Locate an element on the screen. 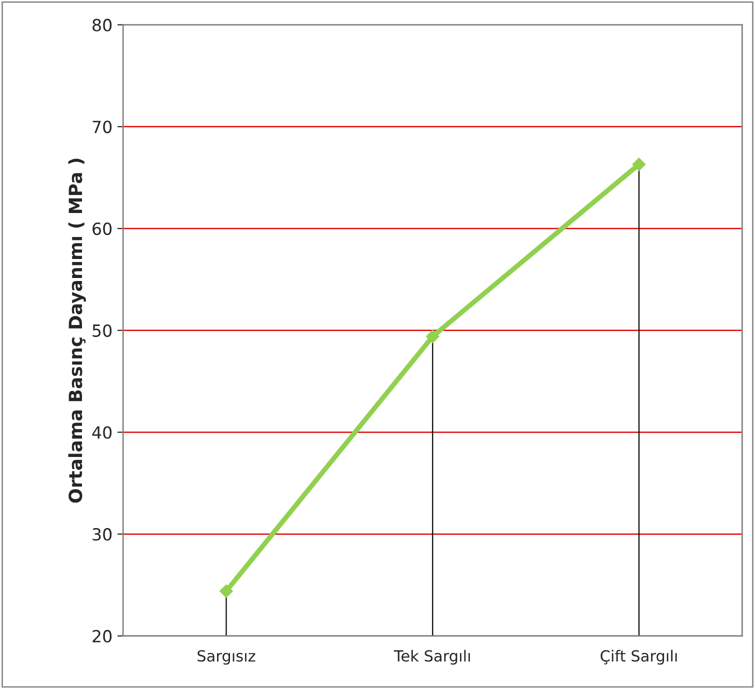  y-tick-label: 40 is located at coordinates (102, 432).